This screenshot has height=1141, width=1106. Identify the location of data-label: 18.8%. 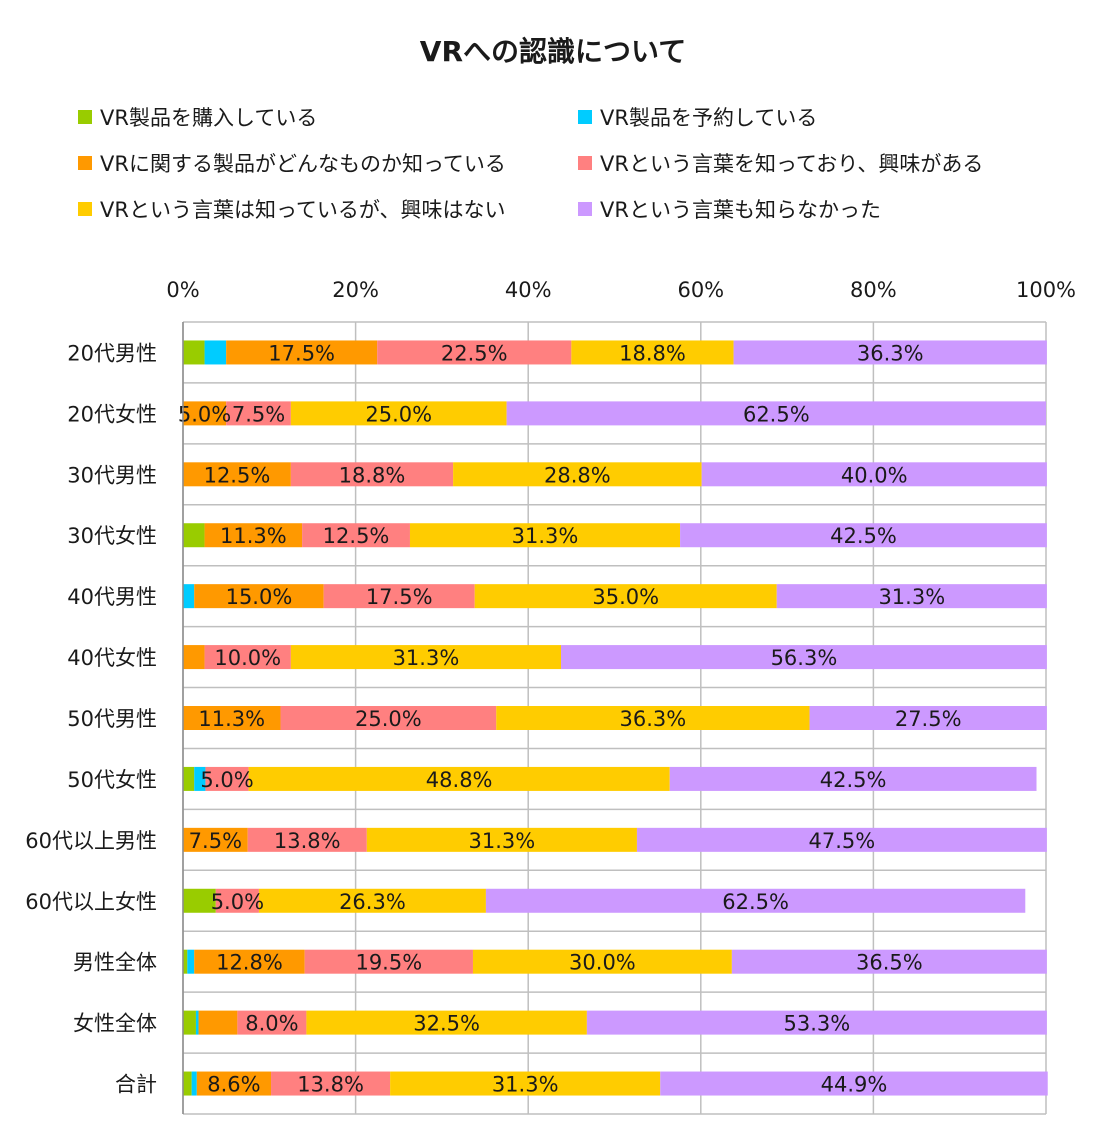
(372, 475).